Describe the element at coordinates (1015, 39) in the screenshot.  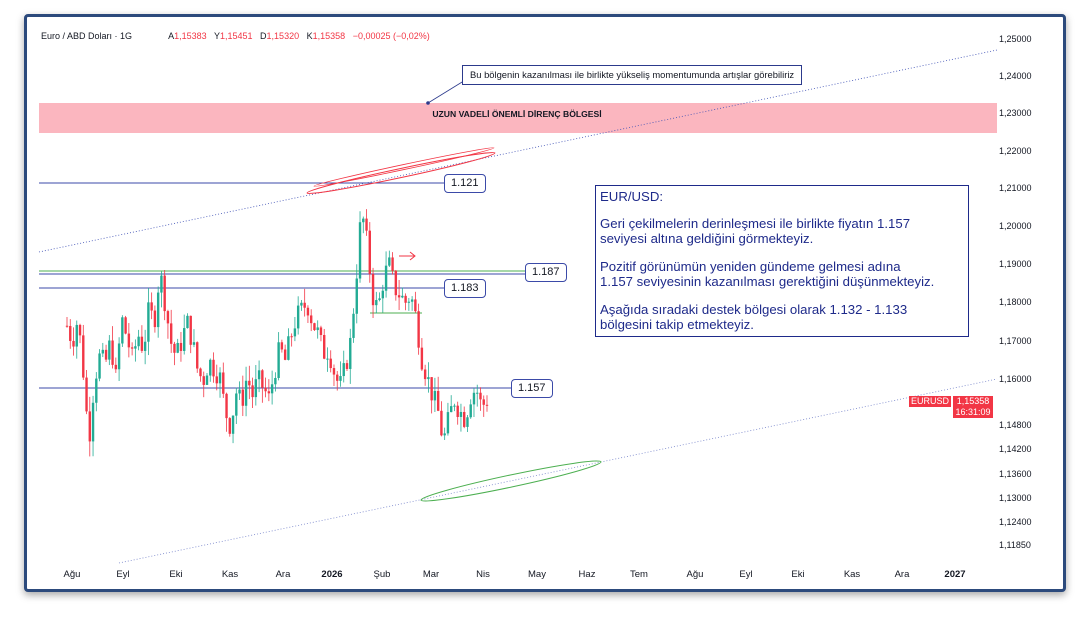
I see `y-tick-label: 1,25000` at that location.